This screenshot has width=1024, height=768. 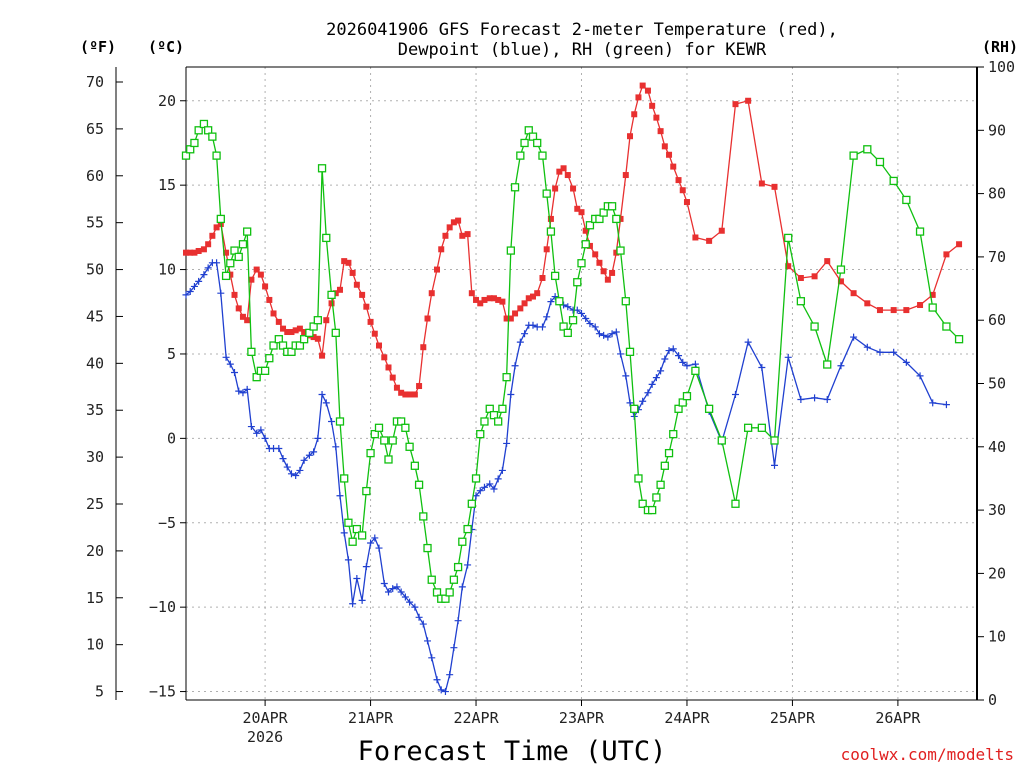 I want to click on fahrenheit-tick-label: 60, so click(x=95, y=176).